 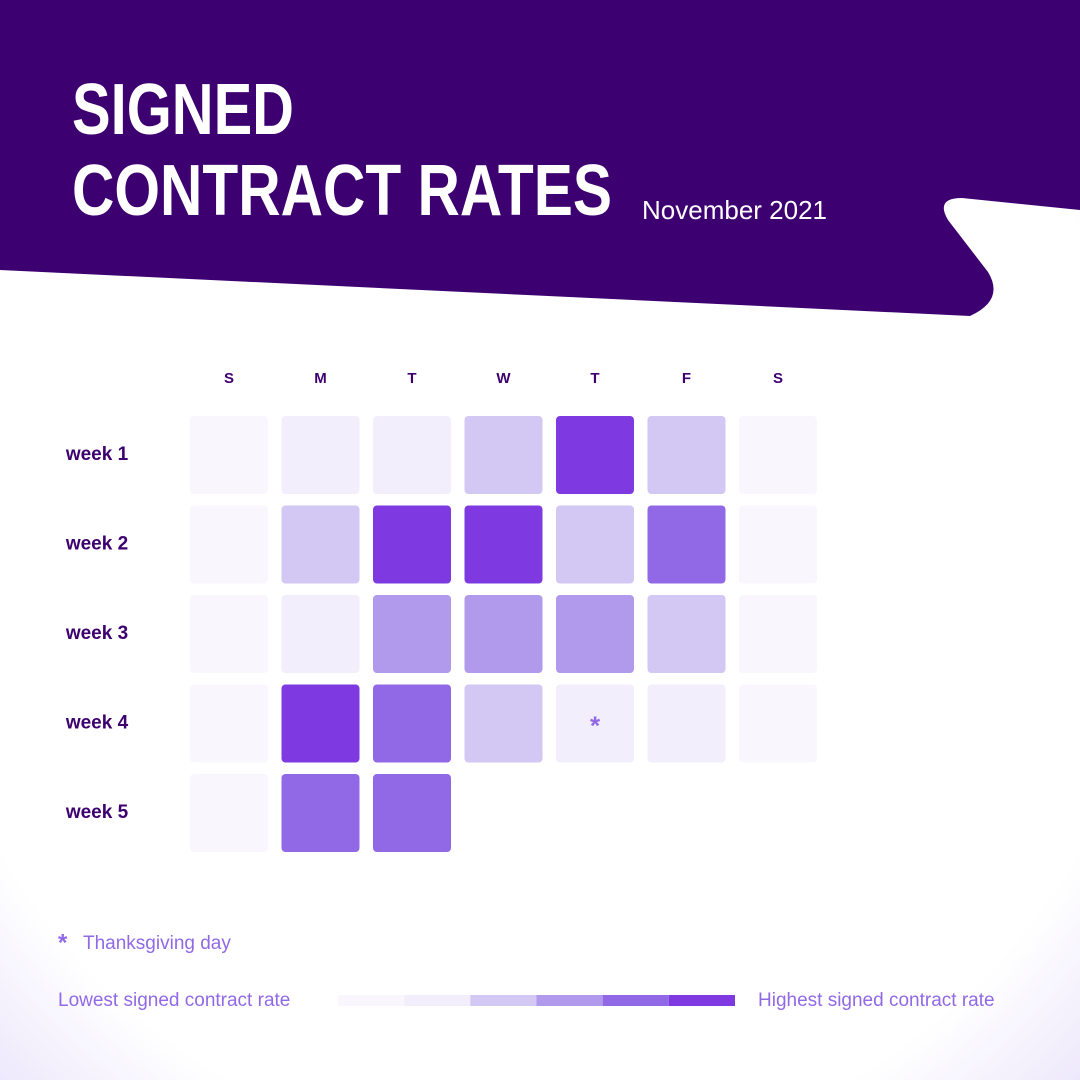 I want to click on column-label: F, so click(x=686, y=378).